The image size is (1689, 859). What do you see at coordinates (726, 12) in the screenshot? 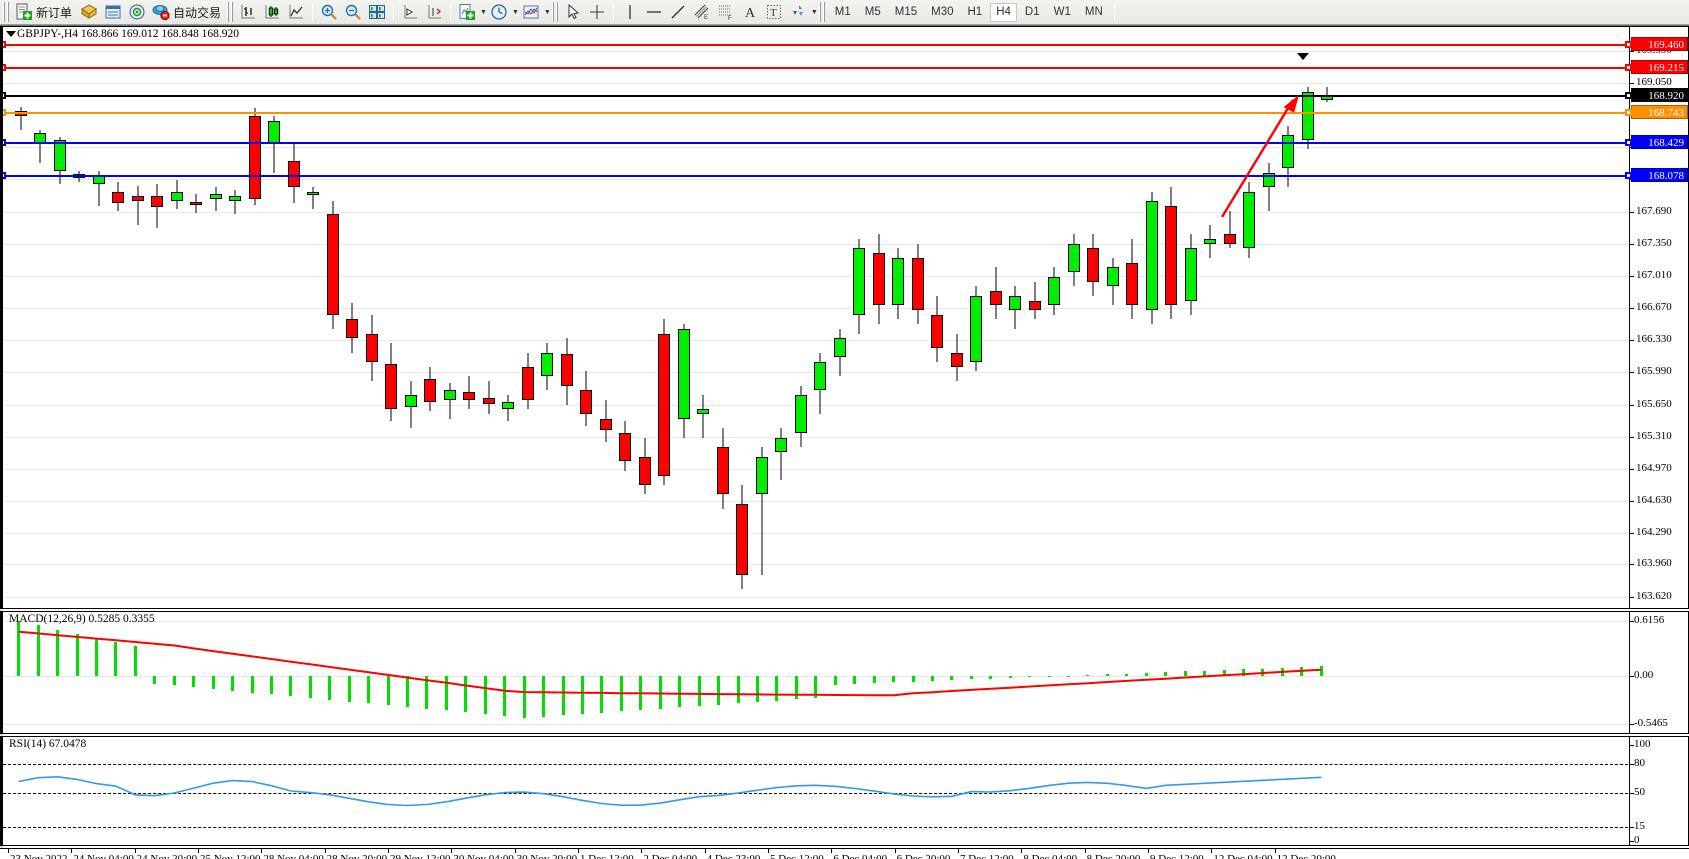
I see `fibonacci-button: F` at bounding box center [726, 12].